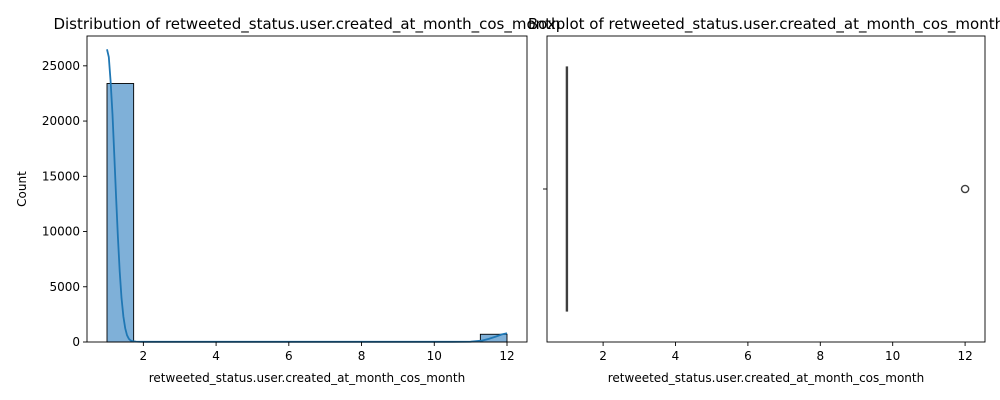  I want to click on y-tick-label: 15000, so click(61, 176).